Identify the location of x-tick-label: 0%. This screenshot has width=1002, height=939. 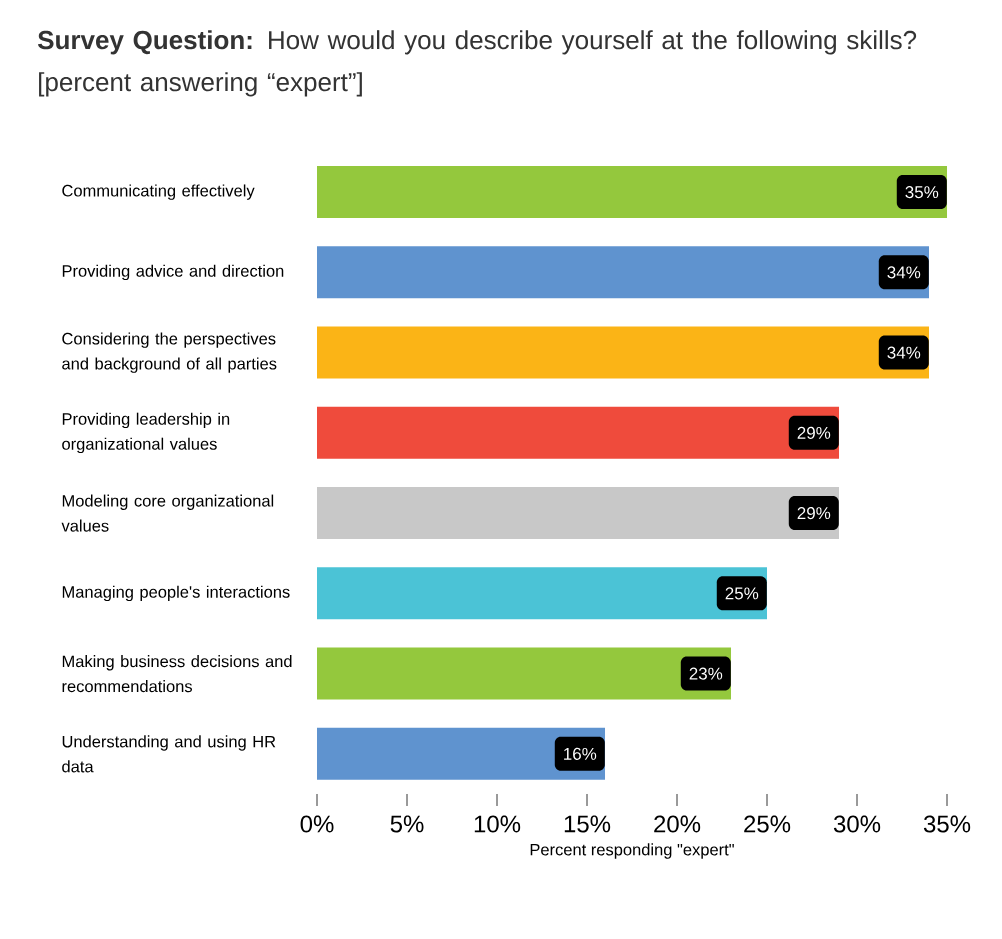
(317, 824).